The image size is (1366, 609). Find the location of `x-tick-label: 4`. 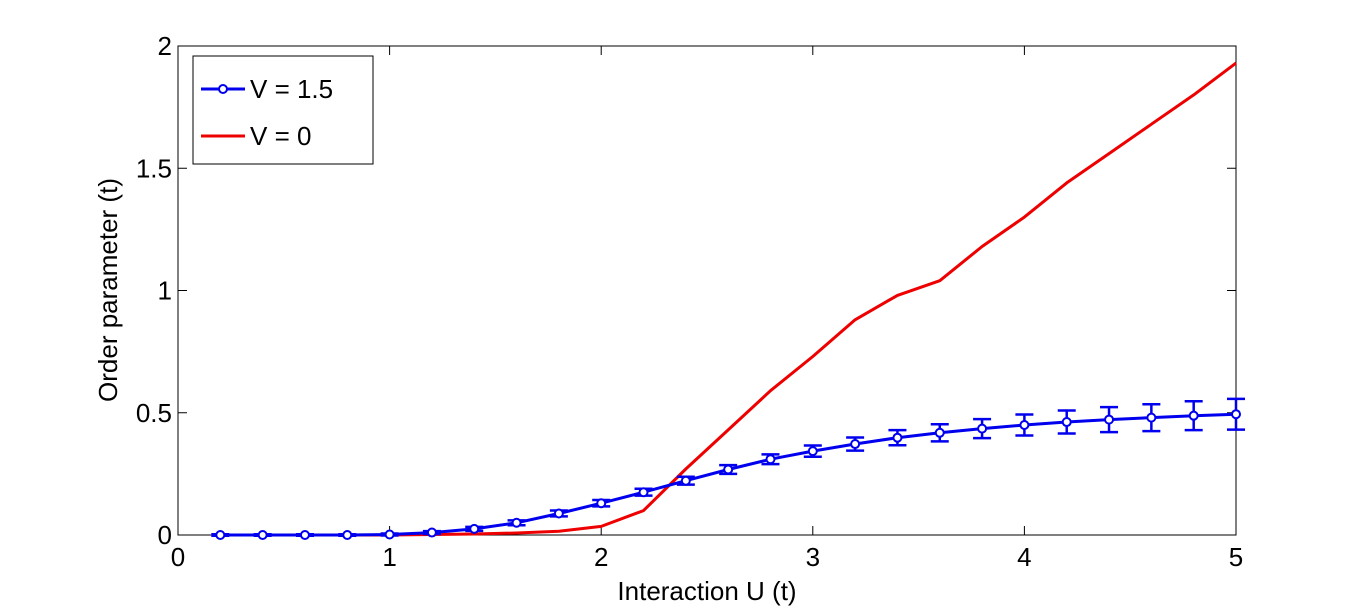

x-tick-label: 4 is located at coordinates (1024, 557).